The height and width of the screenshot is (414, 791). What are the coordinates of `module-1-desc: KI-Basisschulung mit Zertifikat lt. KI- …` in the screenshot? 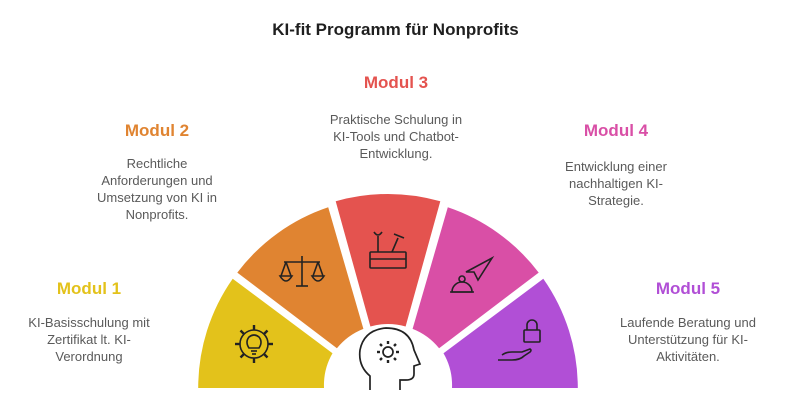 It's located at (89, 339).